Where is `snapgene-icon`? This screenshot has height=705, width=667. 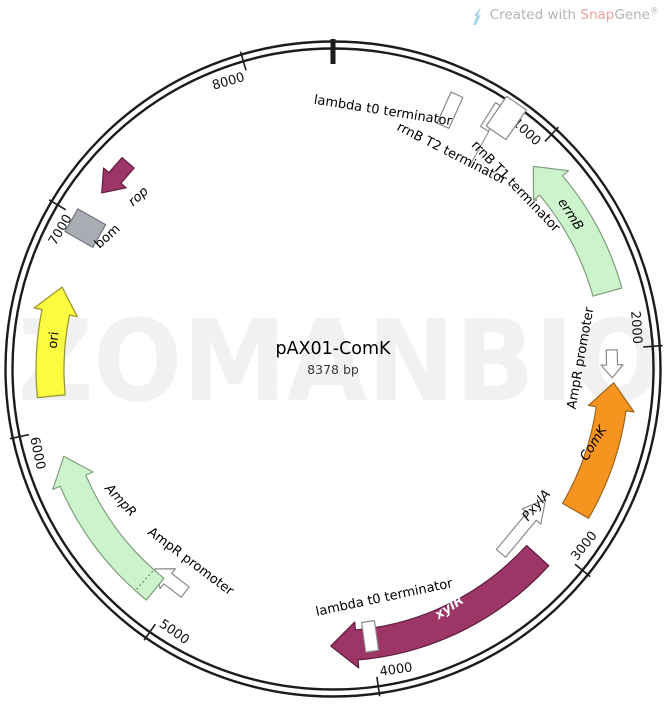
snapgene-icon is located at coordinates (476, 16).